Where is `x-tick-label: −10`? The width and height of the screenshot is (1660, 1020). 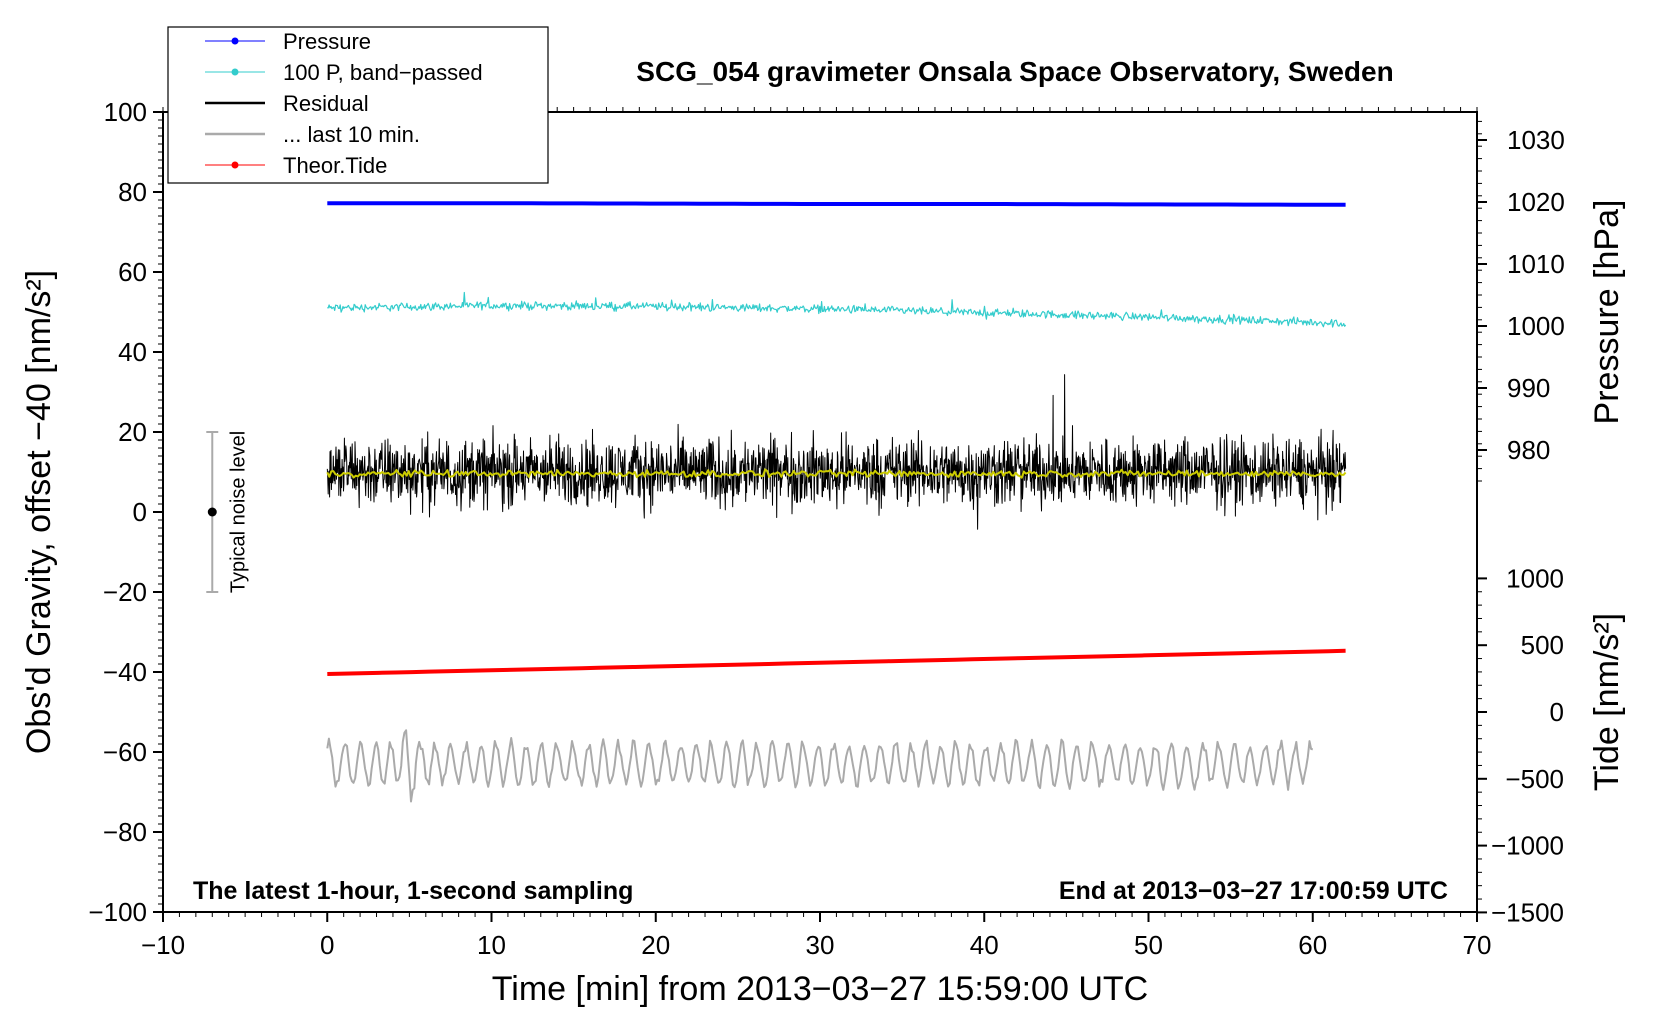
x-tick-label: −10 is located at coordinates (163, 945).